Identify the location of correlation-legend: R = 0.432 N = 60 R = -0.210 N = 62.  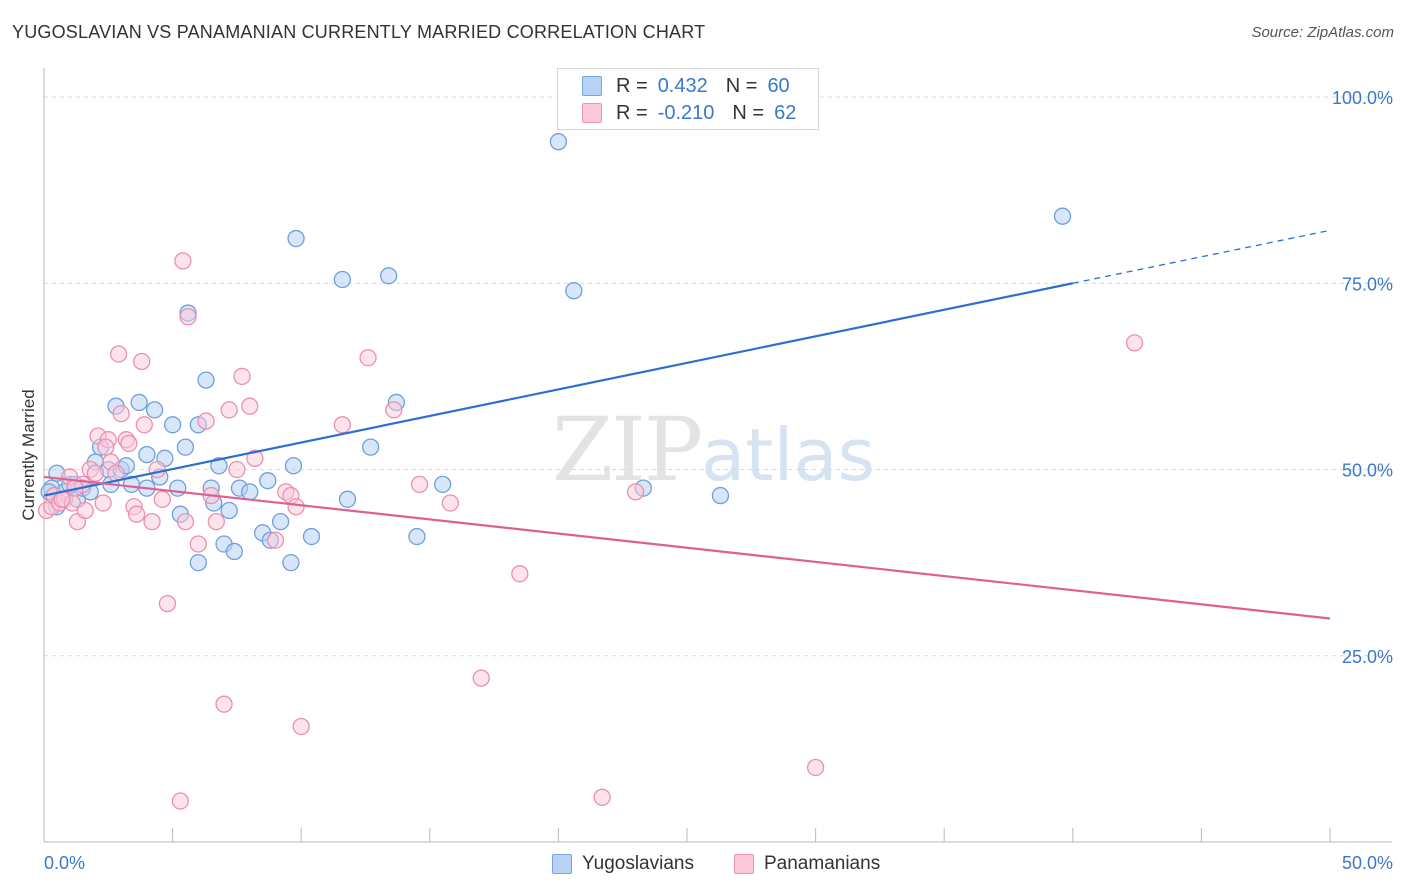
(688, 99).